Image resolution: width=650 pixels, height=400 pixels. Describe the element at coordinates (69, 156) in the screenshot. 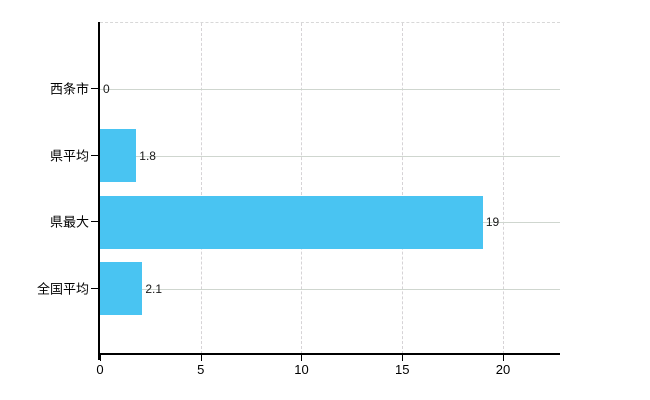

I see `category-label: 県平均` at that location.